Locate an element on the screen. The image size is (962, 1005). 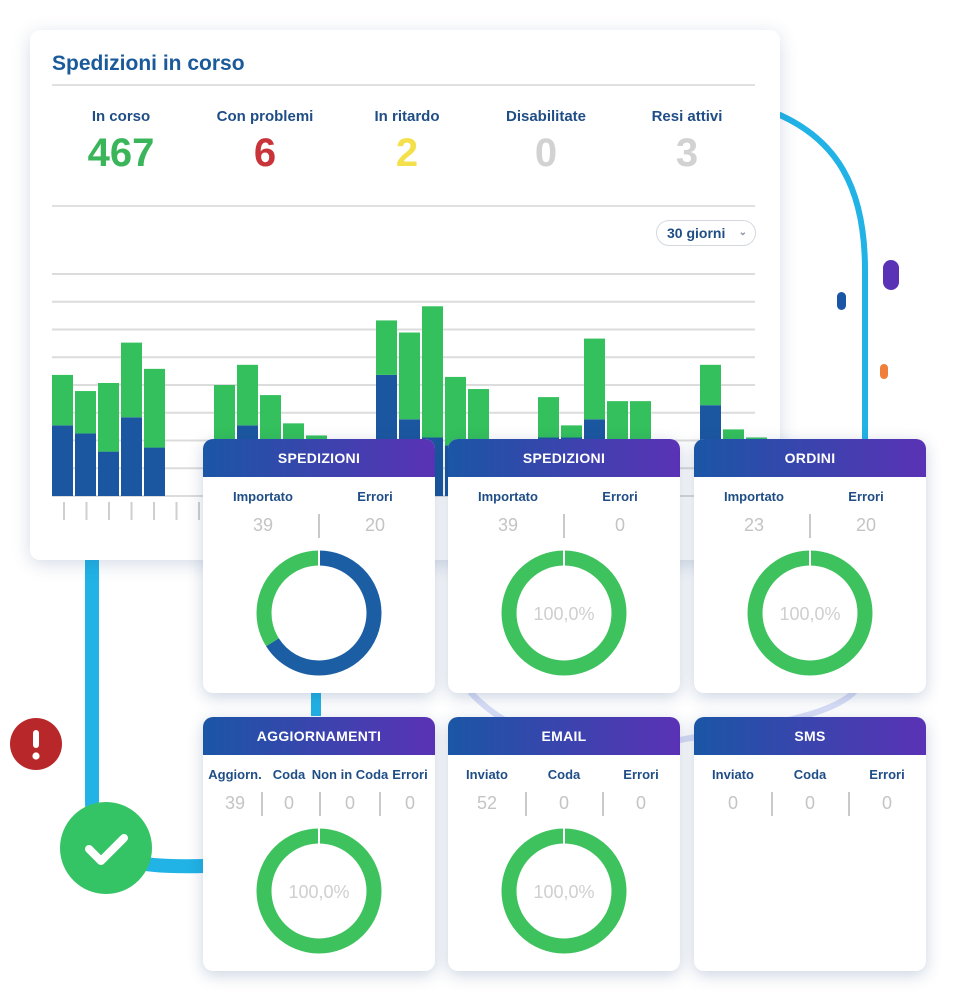
stat-delayed: In ritardo 2 is located at coordinates (407, 140).